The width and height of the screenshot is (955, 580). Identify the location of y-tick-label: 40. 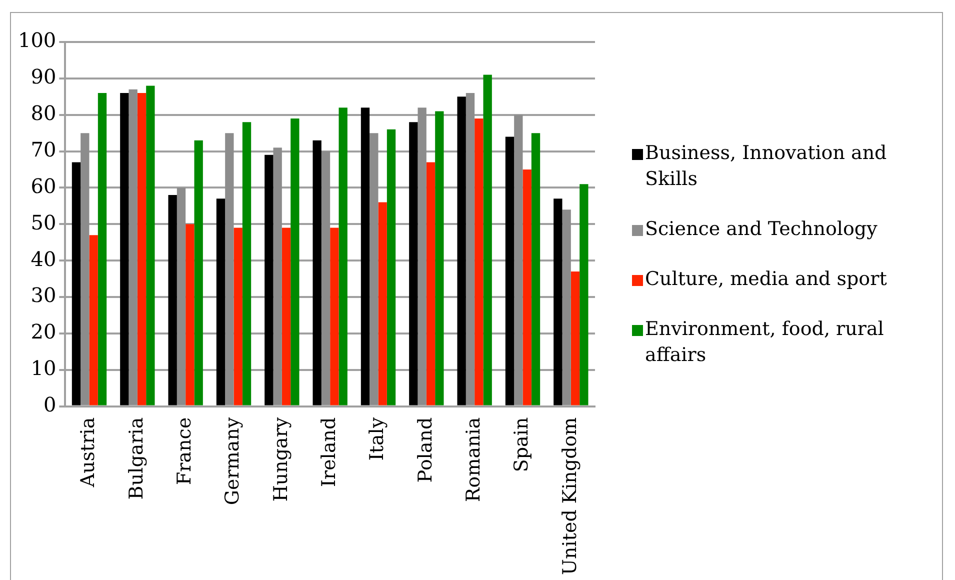
(43, 258).